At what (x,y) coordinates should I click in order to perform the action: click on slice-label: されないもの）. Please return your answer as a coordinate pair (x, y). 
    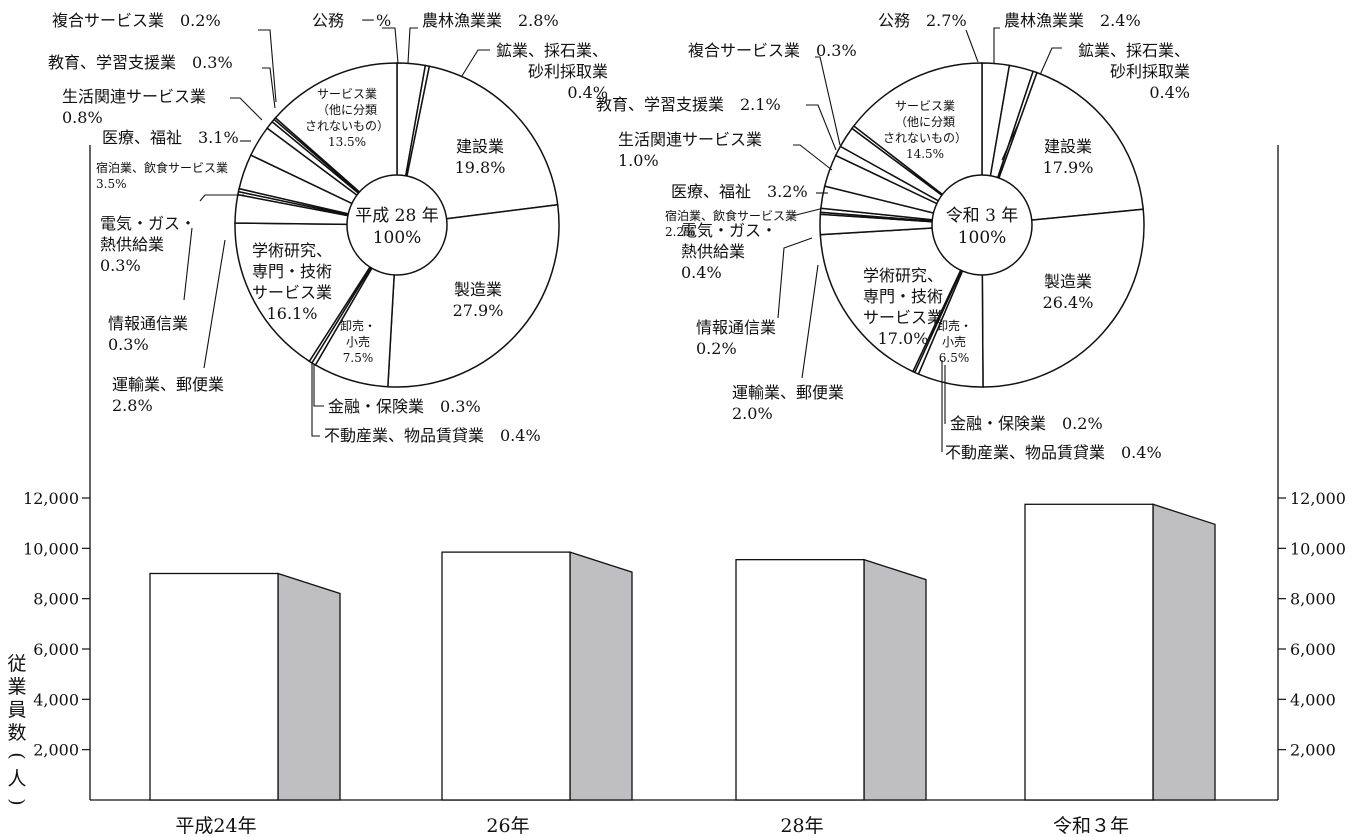
    Looking at the image, I should click on (347, 126).